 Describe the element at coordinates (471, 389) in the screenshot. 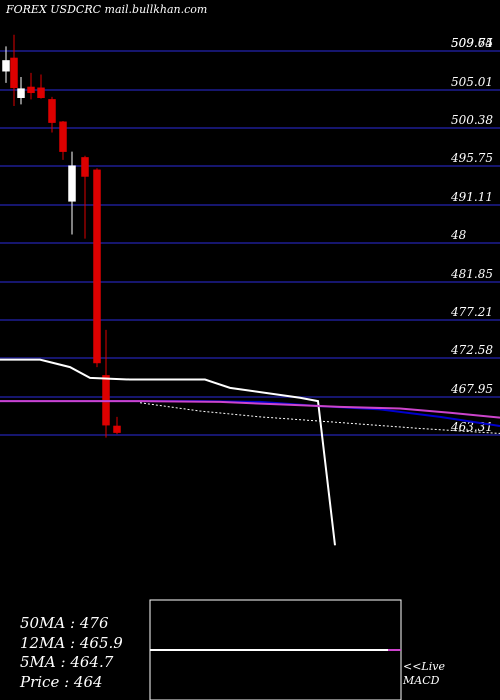

I see `y-tick-label: 467.95` at that location.